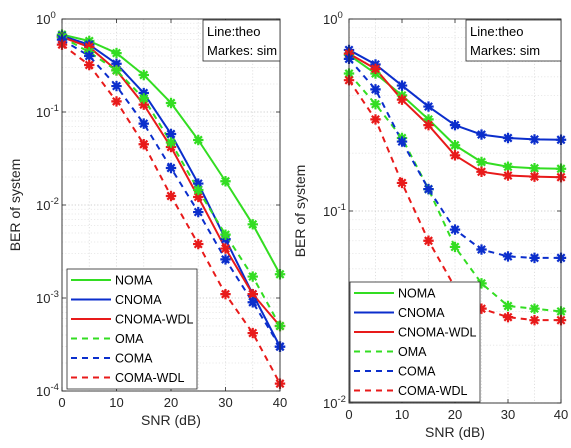  Describe the element at coordinates (348, 414) in the screenshot. I see `x-tick-label: 0` at that location.